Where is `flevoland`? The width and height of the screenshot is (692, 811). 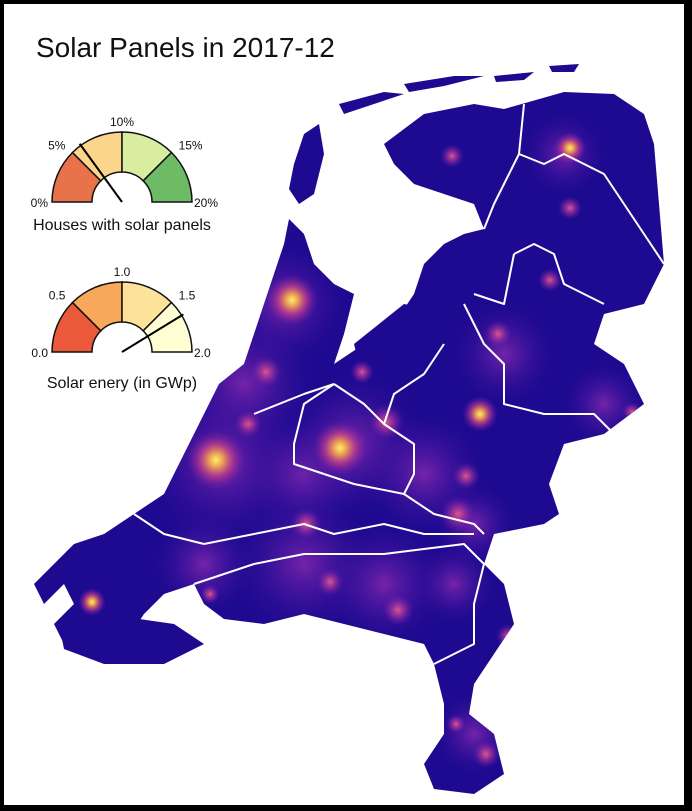
flevoland is located at coordinates (449, 279).